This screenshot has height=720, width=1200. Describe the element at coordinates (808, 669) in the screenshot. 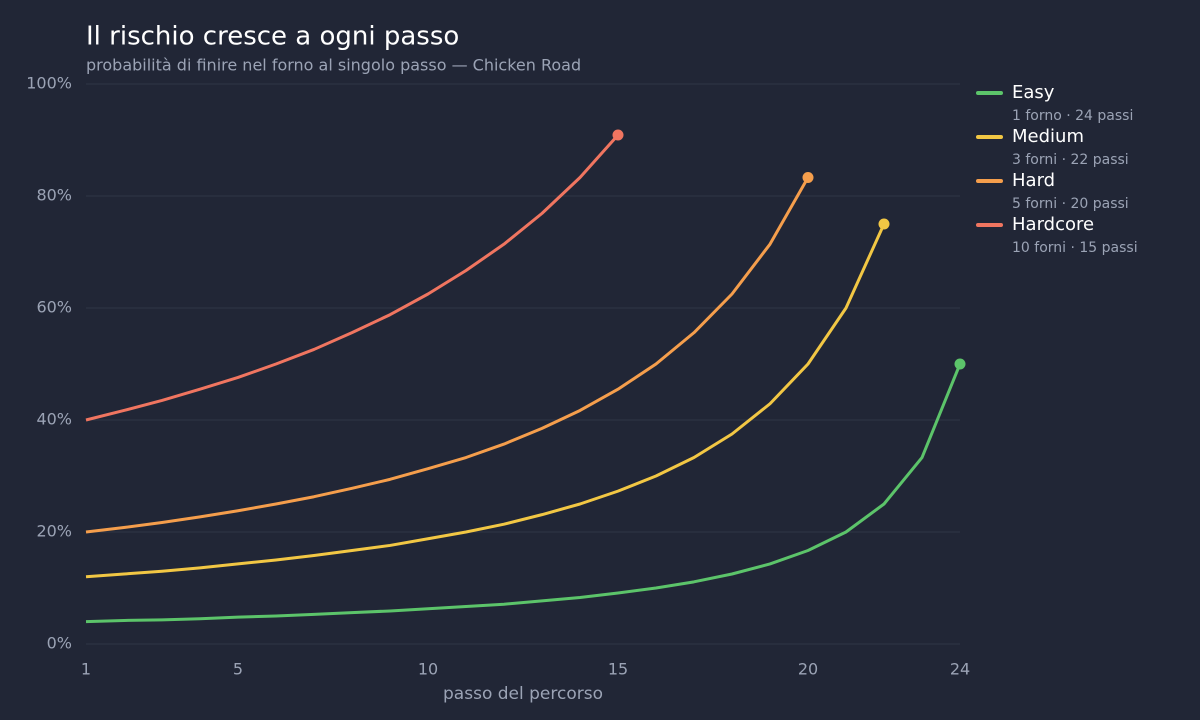

I see `x-tick-label: 20` at that location.